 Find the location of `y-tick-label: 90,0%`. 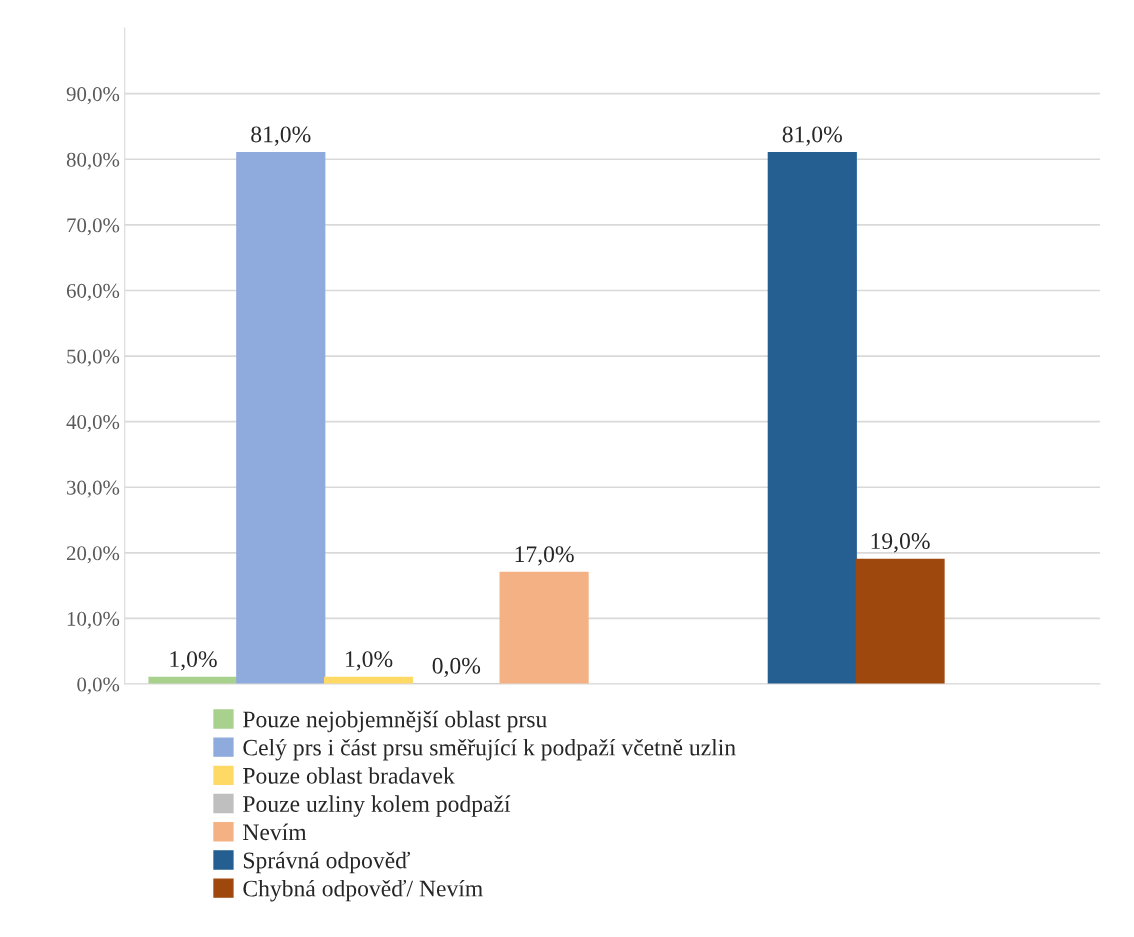

y-tick-label: 90,0% is located at coordinates (93, 96).